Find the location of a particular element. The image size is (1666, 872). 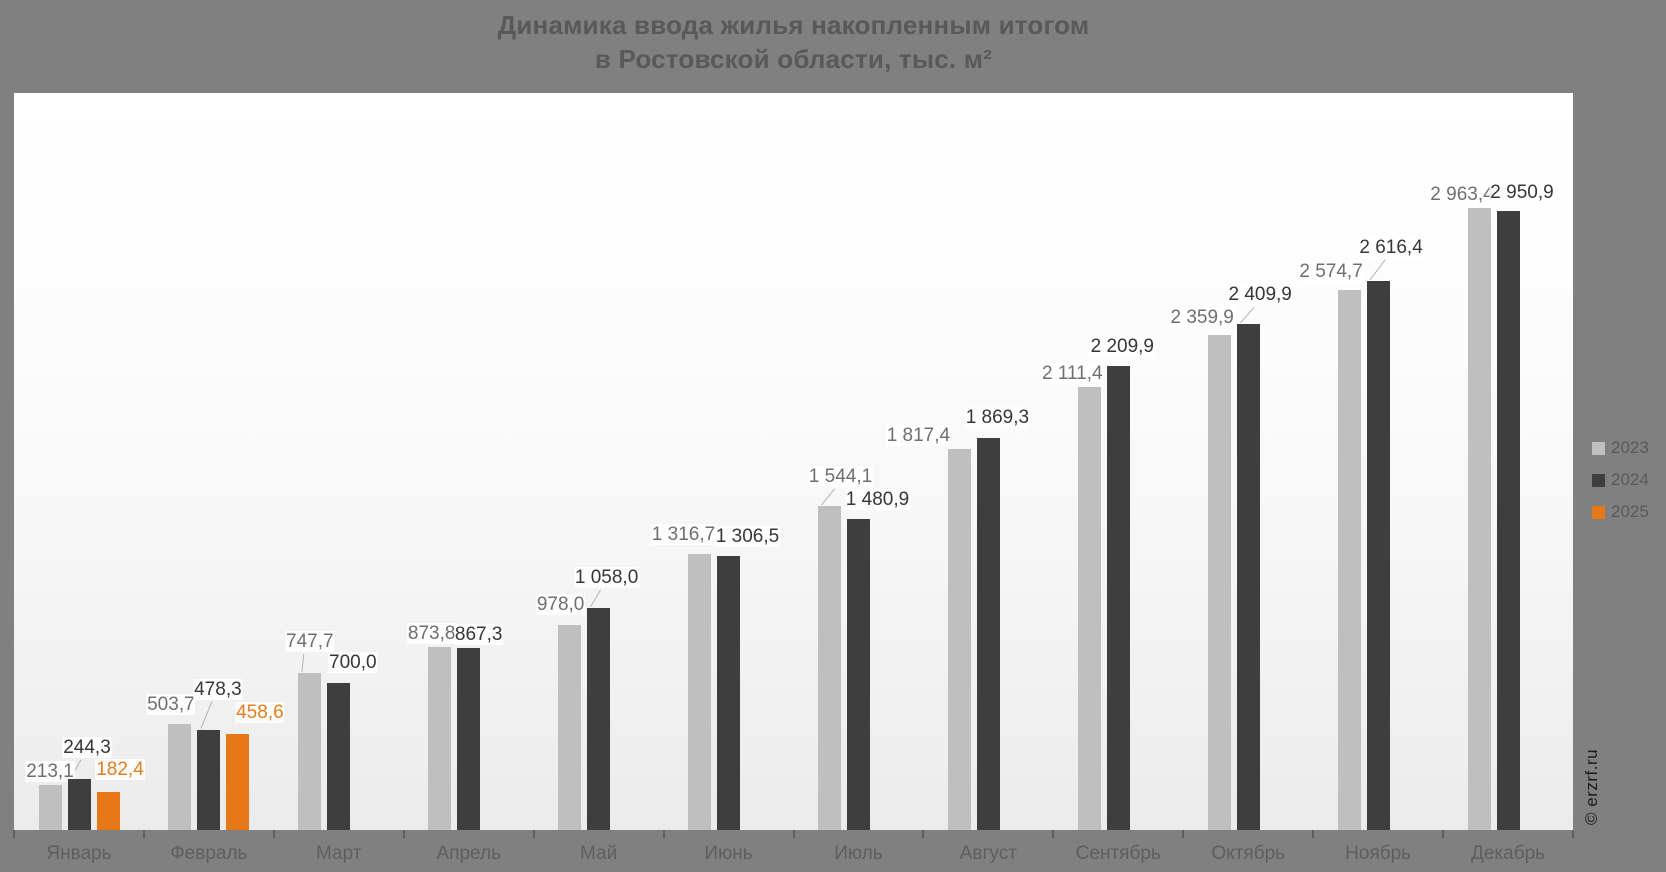

bar-2024-март is located at coordinates (339, 756).